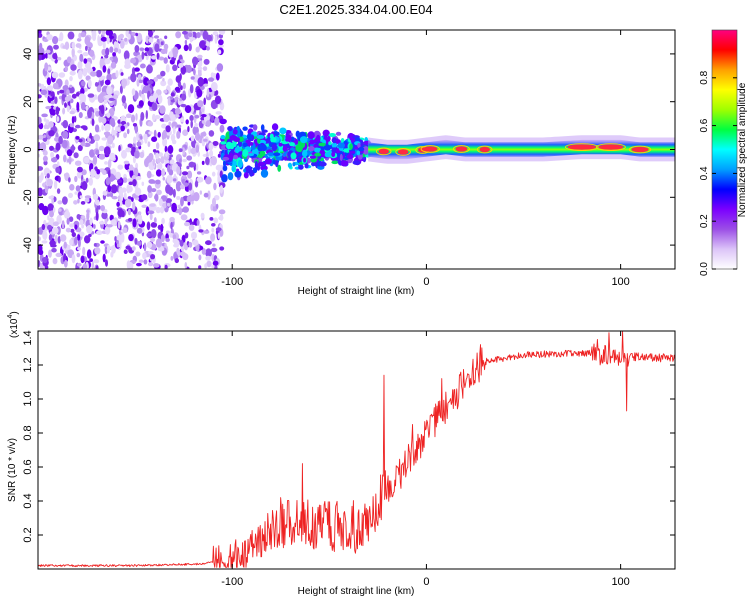 The width and height of the screenshot is (750, 600). What do you see at coordinates (426, 582) in the screenshot?
I see `x-tick-label: 0` at bounding box center [426, 582].